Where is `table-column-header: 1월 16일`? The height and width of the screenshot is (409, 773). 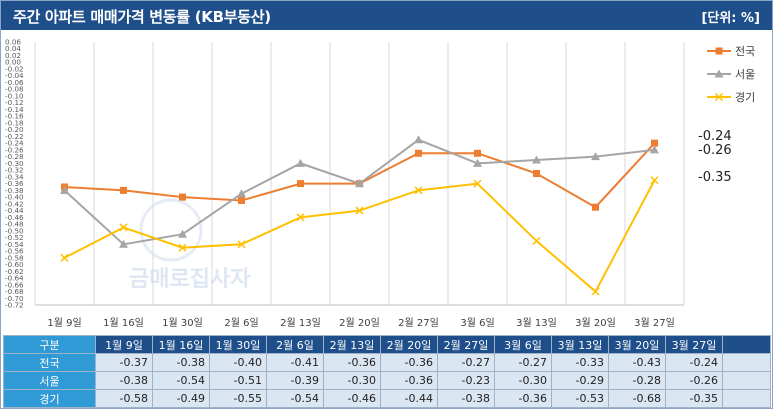 table-column-header: 1월 16일 is located at coordinates (181, 344).